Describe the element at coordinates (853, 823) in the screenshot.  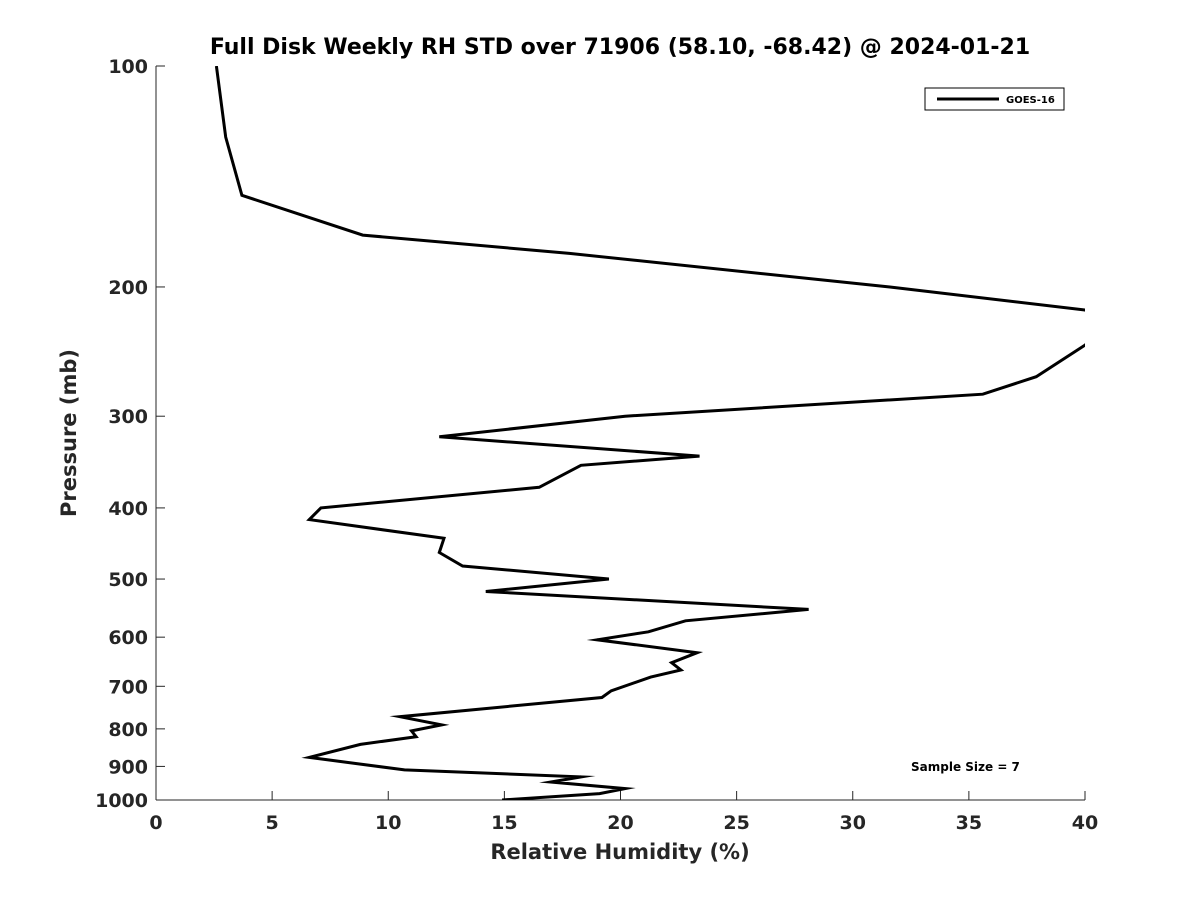
I see `x-tick-label: 30` at that location.